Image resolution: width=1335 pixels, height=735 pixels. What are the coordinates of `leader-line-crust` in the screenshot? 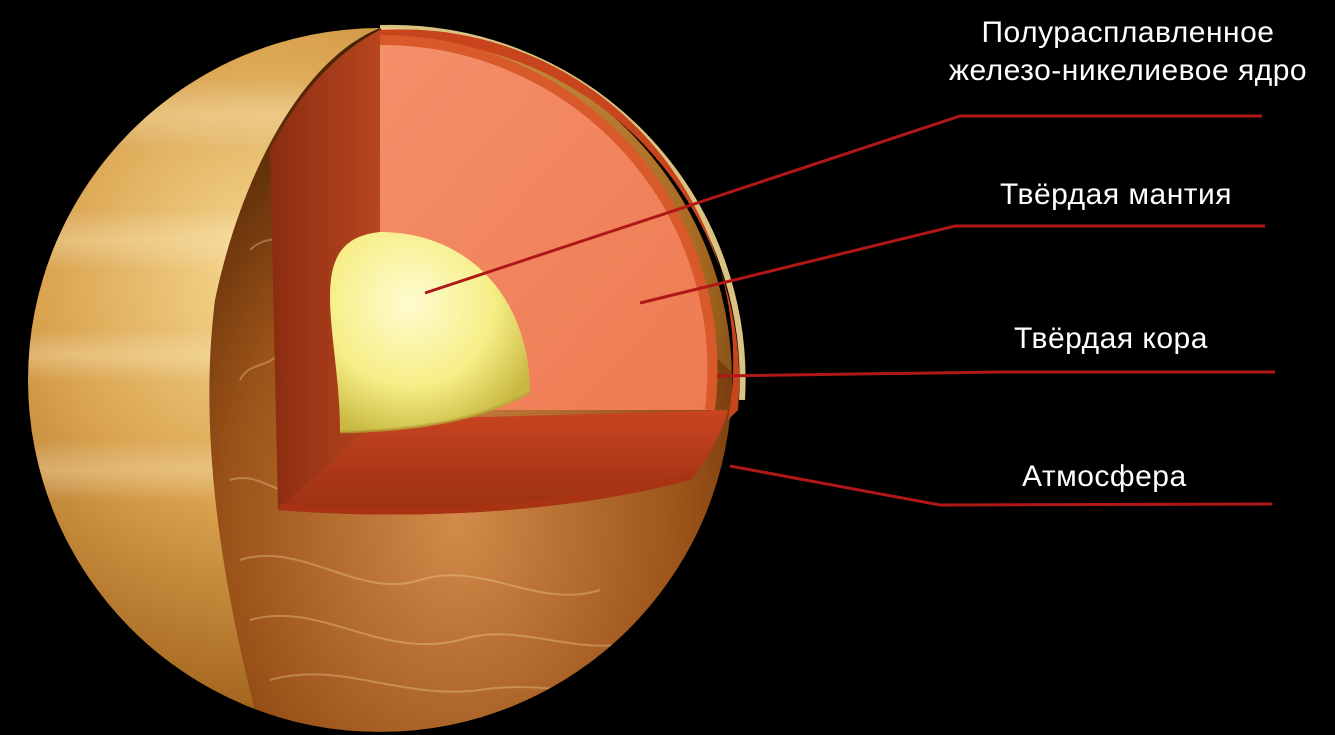 It's located at (995, 374).